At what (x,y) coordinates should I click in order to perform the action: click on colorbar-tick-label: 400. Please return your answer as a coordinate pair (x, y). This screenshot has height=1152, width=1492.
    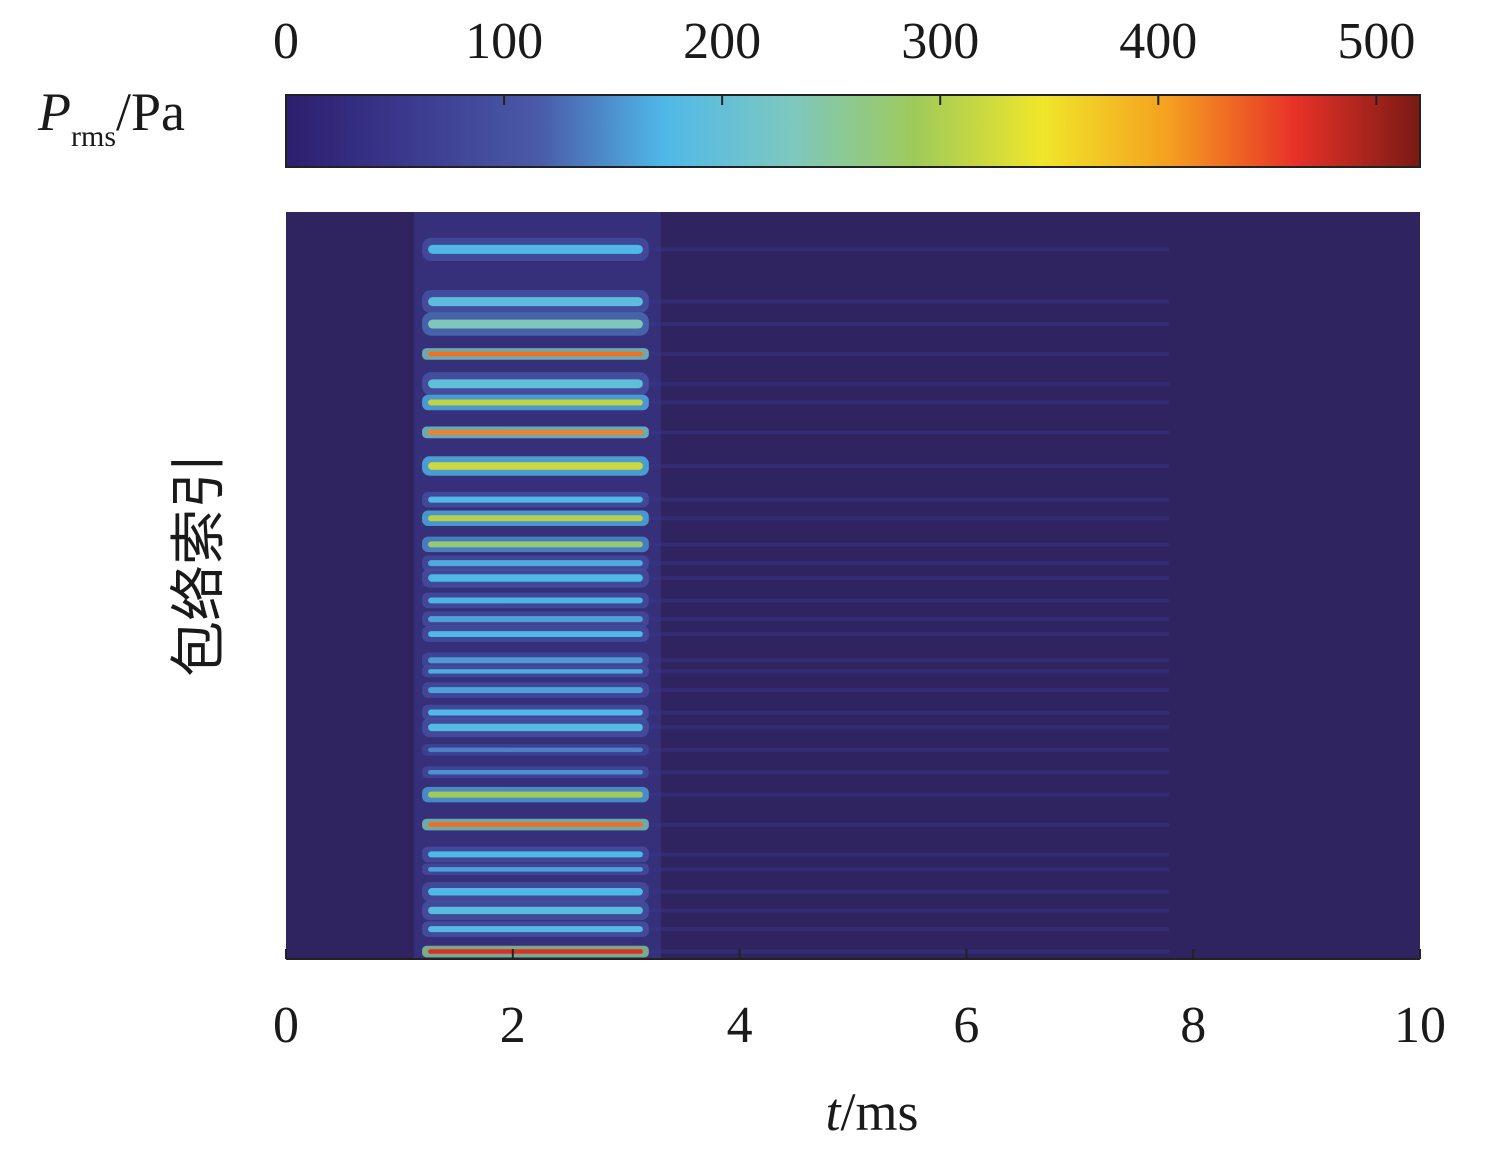
    Looking at the image, I should click on (1158, 41).